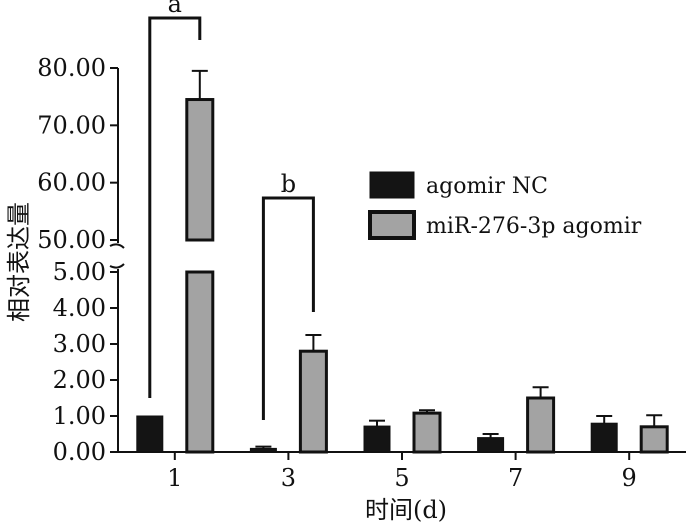 The image size is (700, 528). What do you see at coordinates (19, 262) in the screenshot?
I see `y-axis-title: 相对表达量` at bounding box center [19, 262].